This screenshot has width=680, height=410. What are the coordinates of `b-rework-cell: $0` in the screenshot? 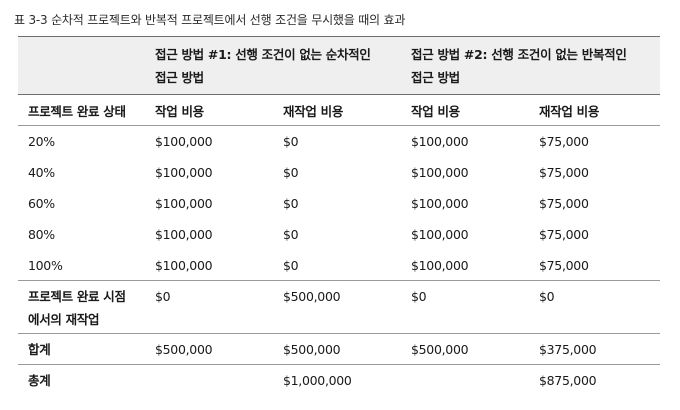 It's located at (547, 296).